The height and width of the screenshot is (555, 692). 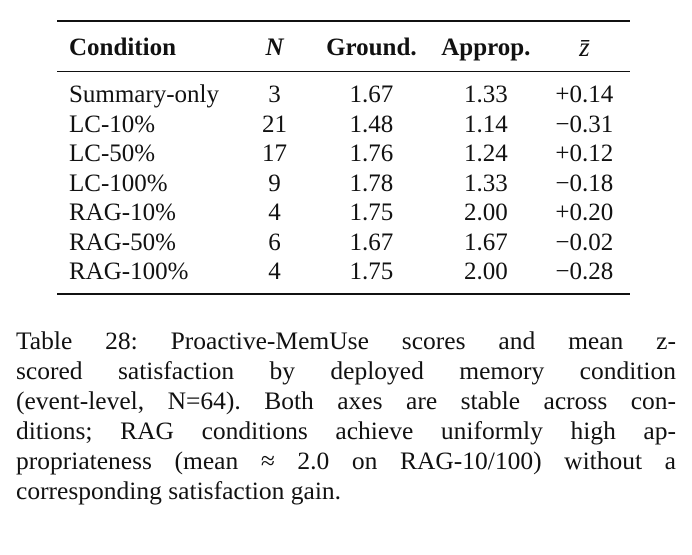 I want to click on table-row: RAG-50% 6 1.67 1.67 −0.02, so click(x=343, y=243).